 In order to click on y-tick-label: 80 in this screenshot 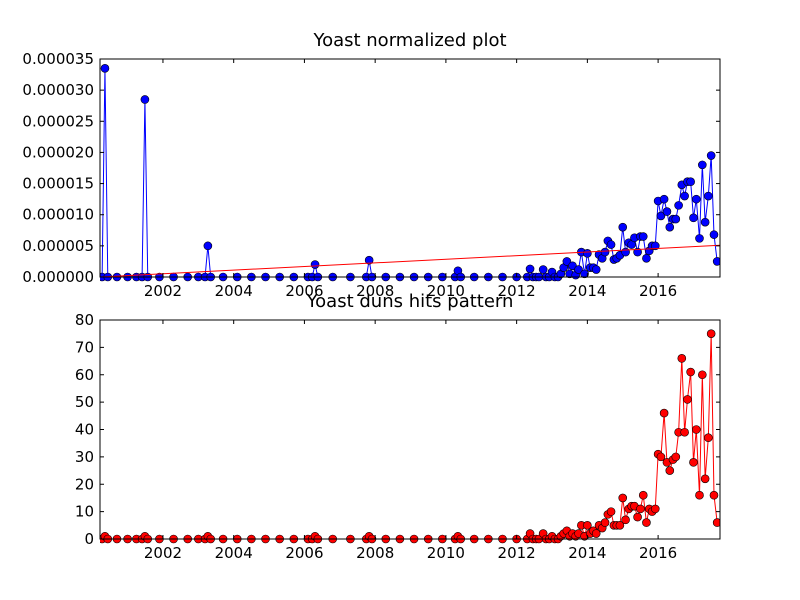, I will do `click(84, 320)`.